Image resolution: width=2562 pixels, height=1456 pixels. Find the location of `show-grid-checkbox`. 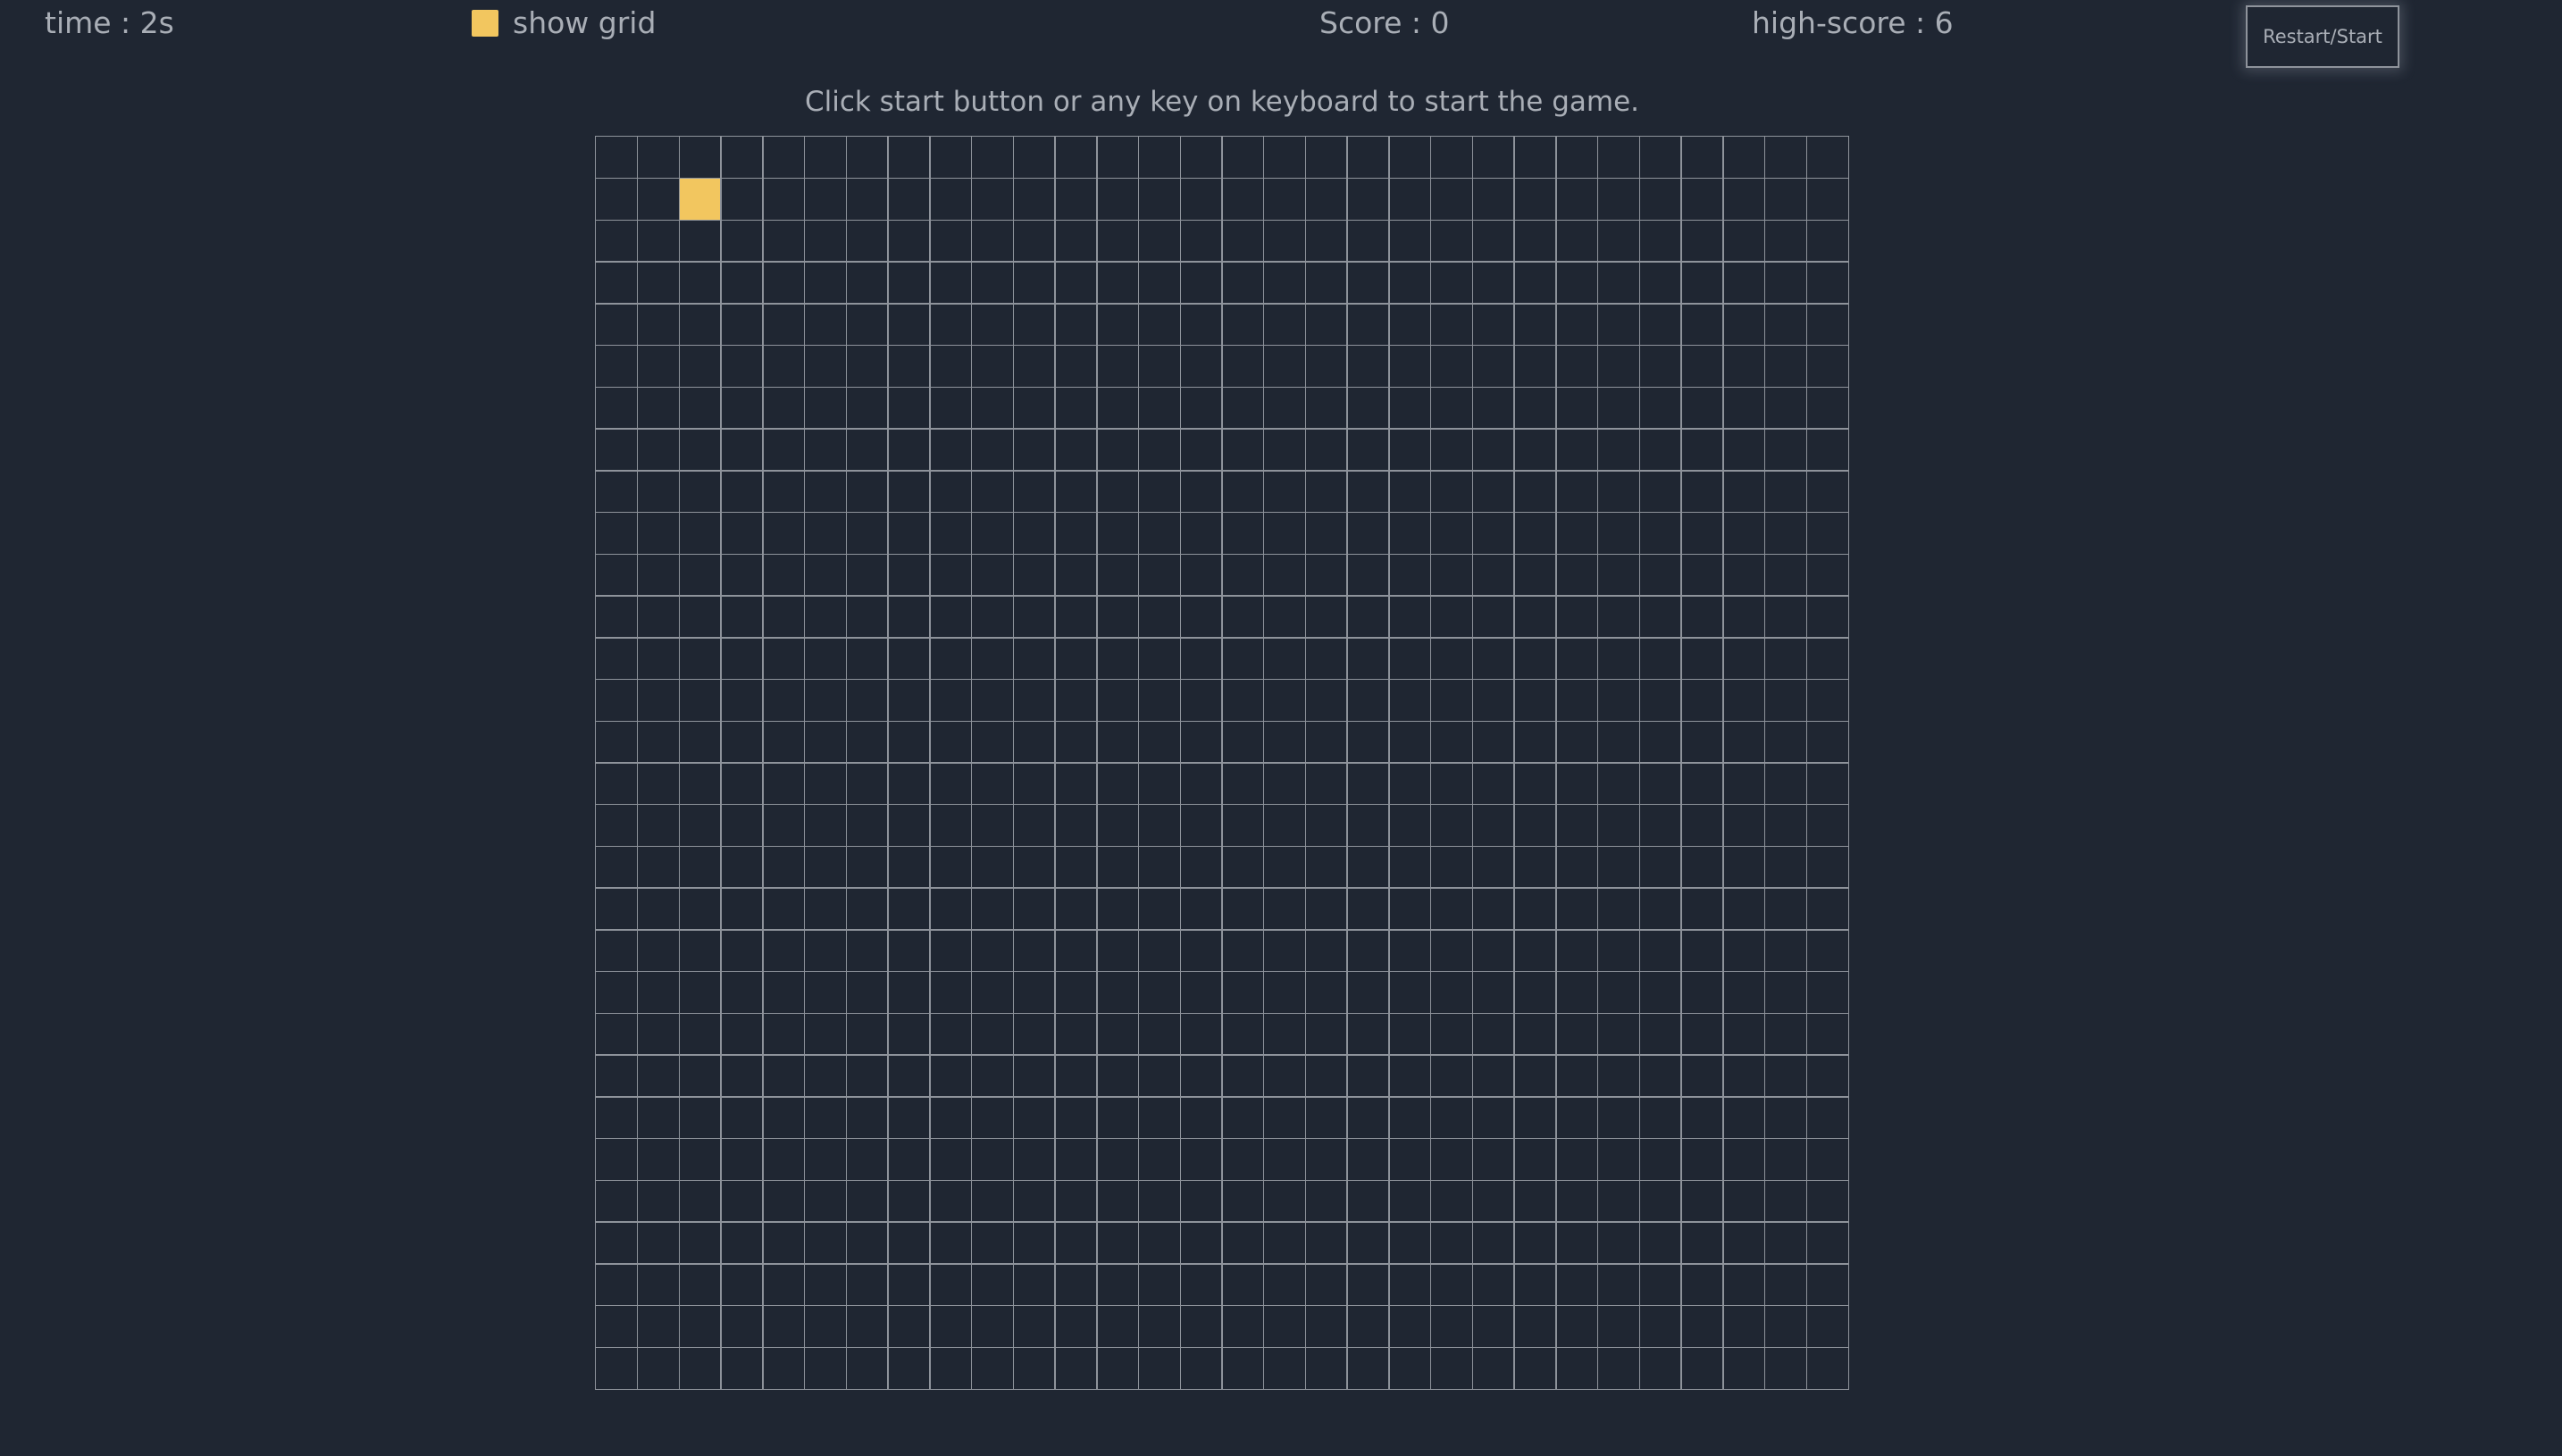

show-grid-checkbox is located at coordinates (485, 23).